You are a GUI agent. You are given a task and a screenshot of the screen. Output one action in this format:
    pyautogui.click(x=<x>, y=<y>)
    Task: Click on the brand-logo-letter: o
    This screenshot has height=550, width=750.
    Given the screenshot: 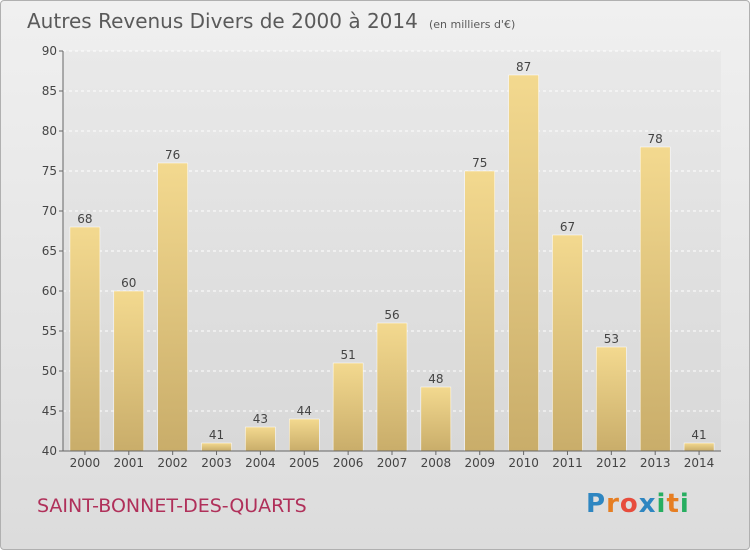 What is the action you would take?
    pyautogui.click(x=629, y=504)
    